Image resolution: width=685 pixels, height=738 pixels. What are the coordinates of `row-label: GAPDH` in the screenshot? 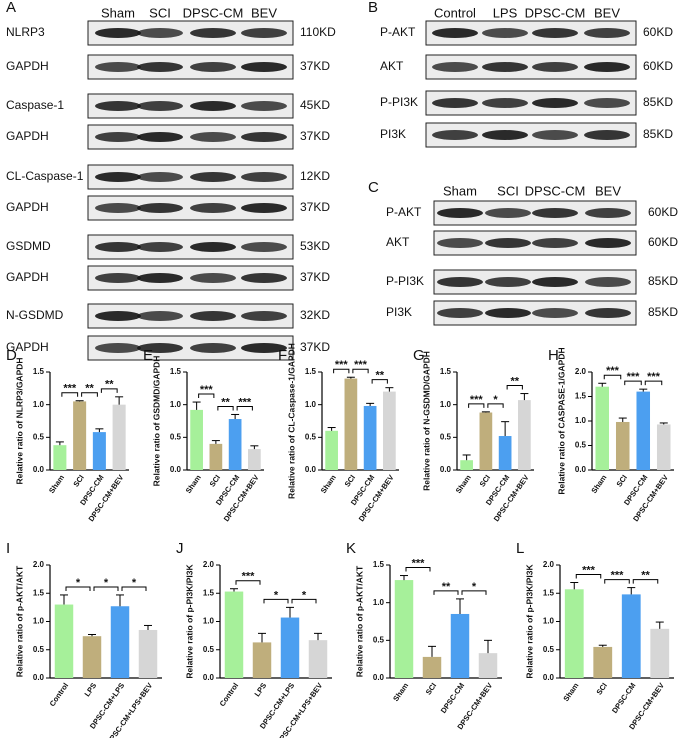 It's located at (27, 136).